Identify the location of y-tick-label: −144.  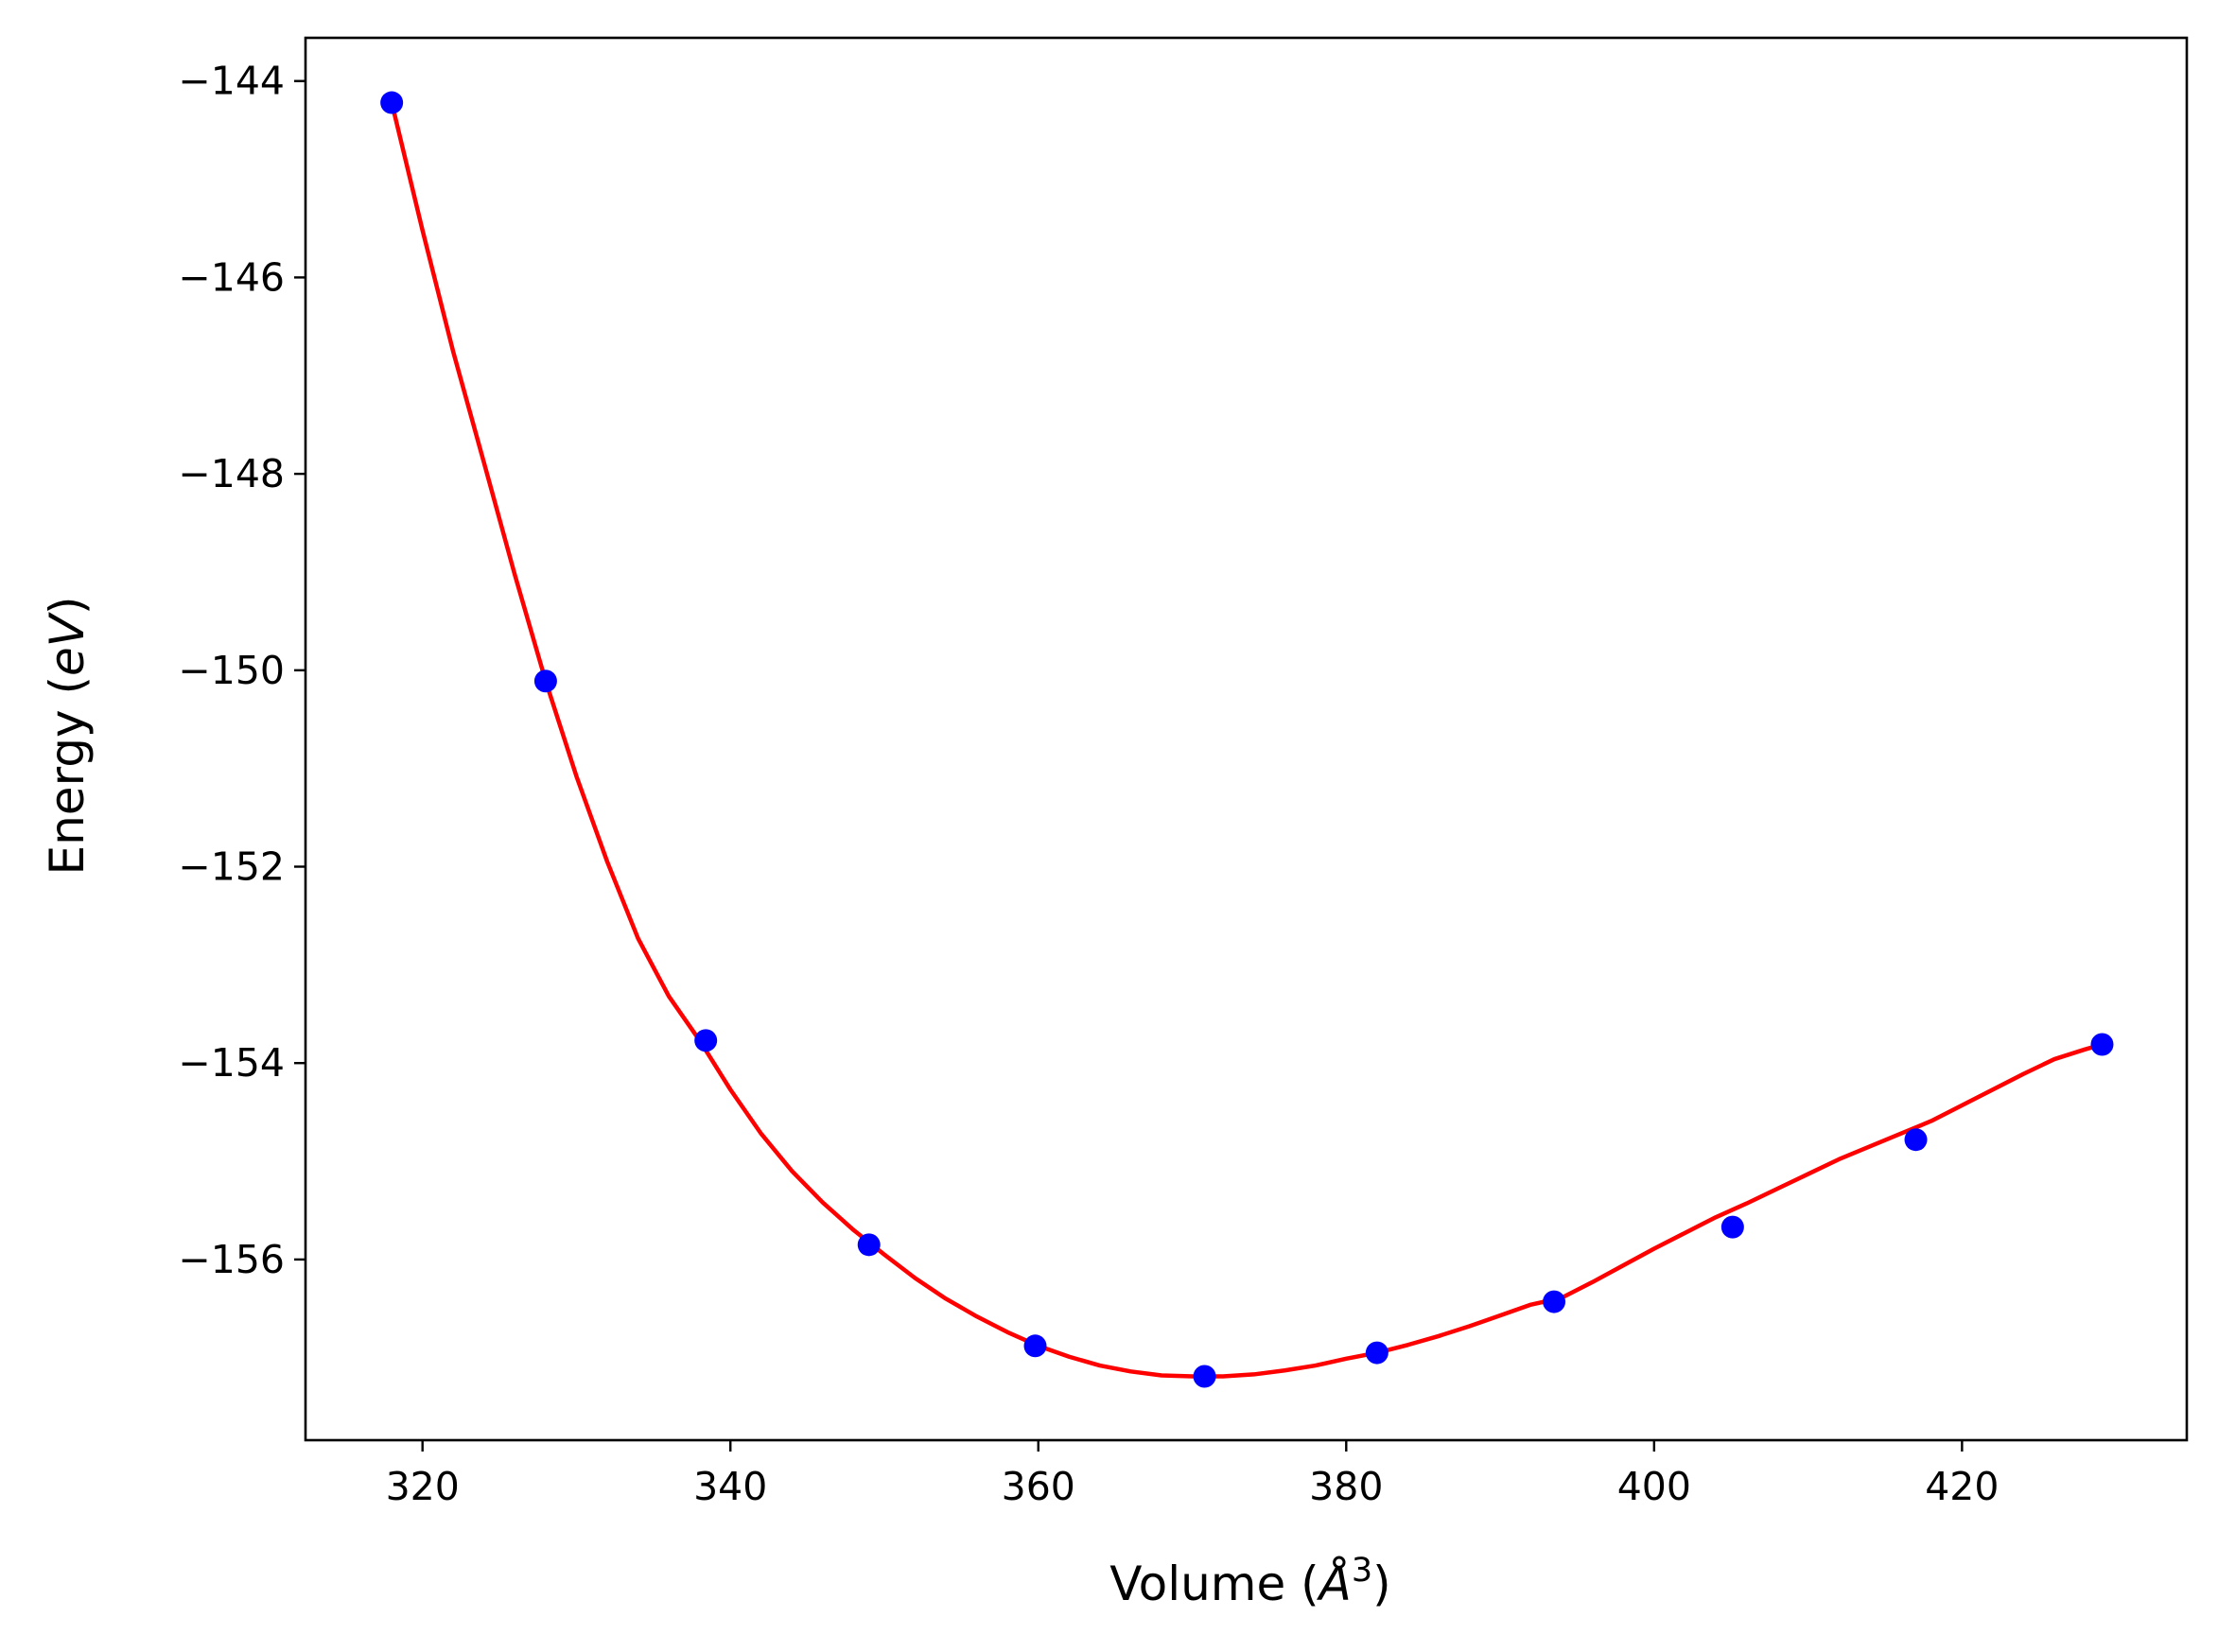
(231, 82).